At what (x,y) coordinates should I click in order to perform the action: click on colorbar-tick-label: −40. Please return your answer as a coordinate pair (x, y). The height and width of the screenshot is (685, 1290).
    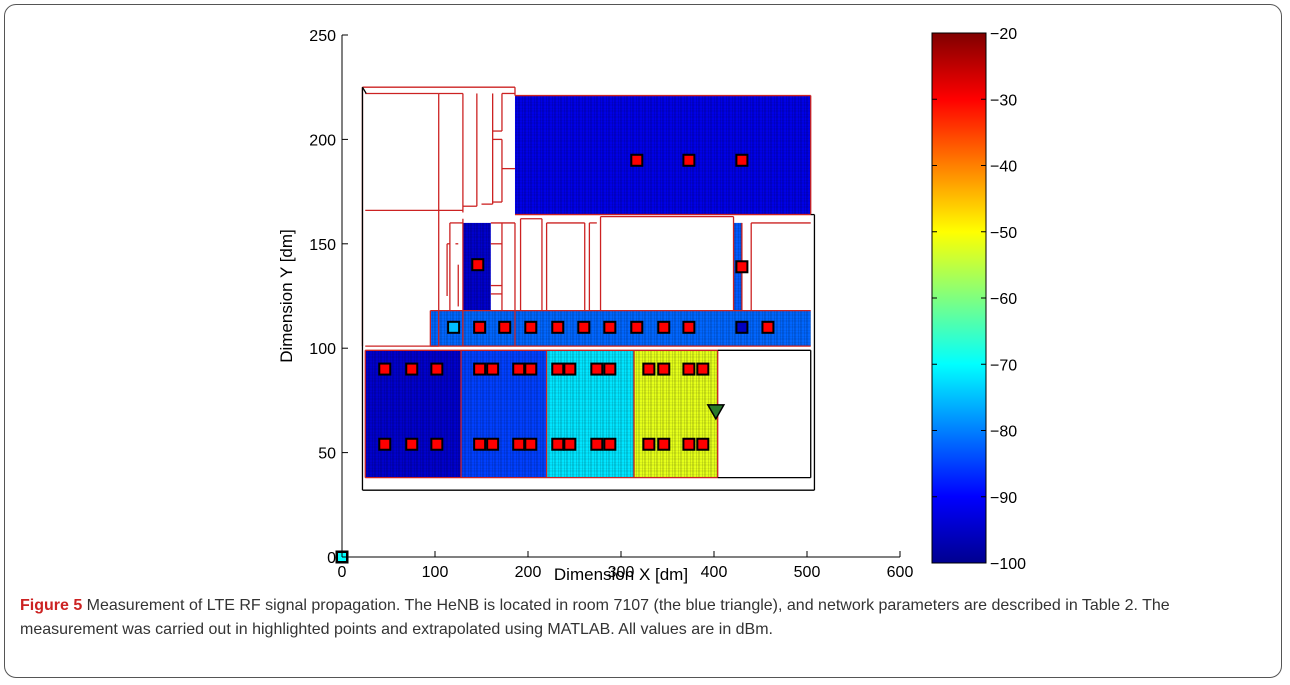
    Looking at the image, I should click on (1003, 167).